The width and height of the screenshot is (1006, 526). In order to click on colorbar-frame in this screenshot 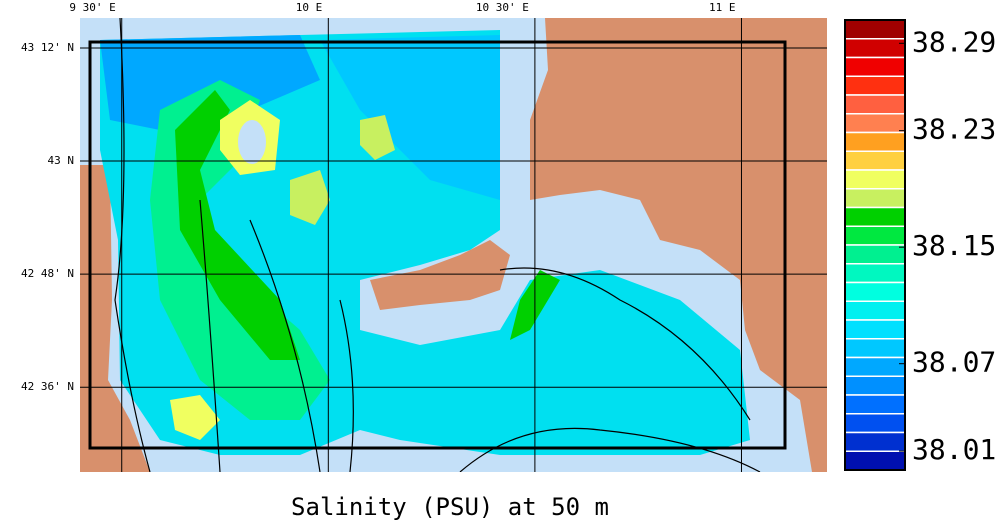, I will do `click(875, 245)`.